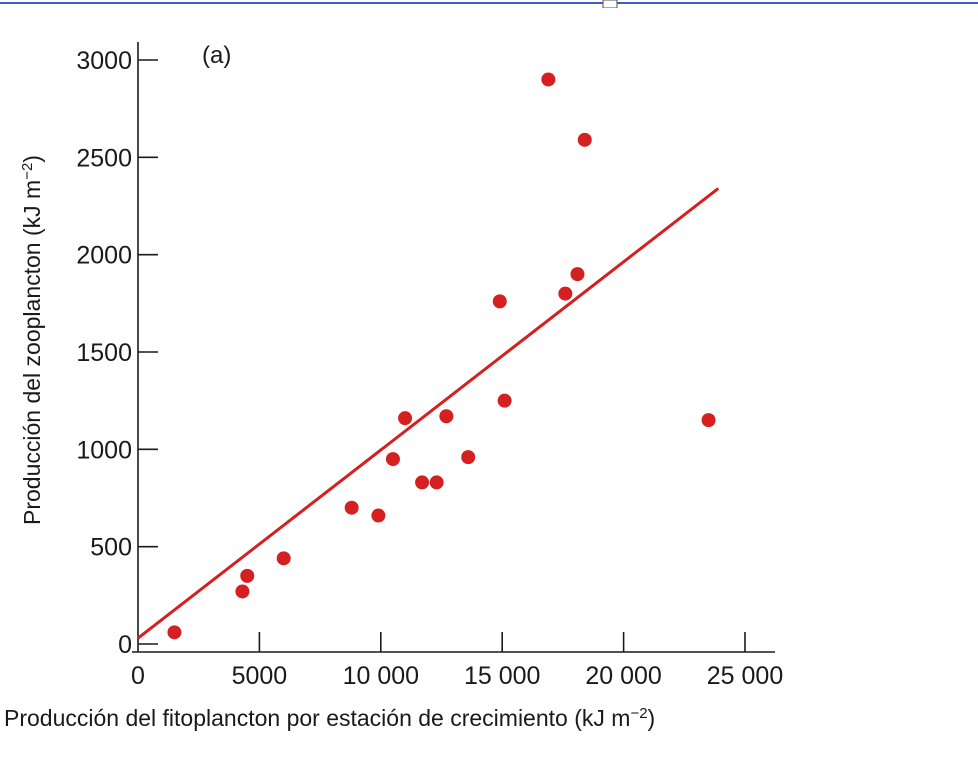  Describe the element at coordinates (138, 676) in the screenshot. I see `x-tick-label: 0` at that location.